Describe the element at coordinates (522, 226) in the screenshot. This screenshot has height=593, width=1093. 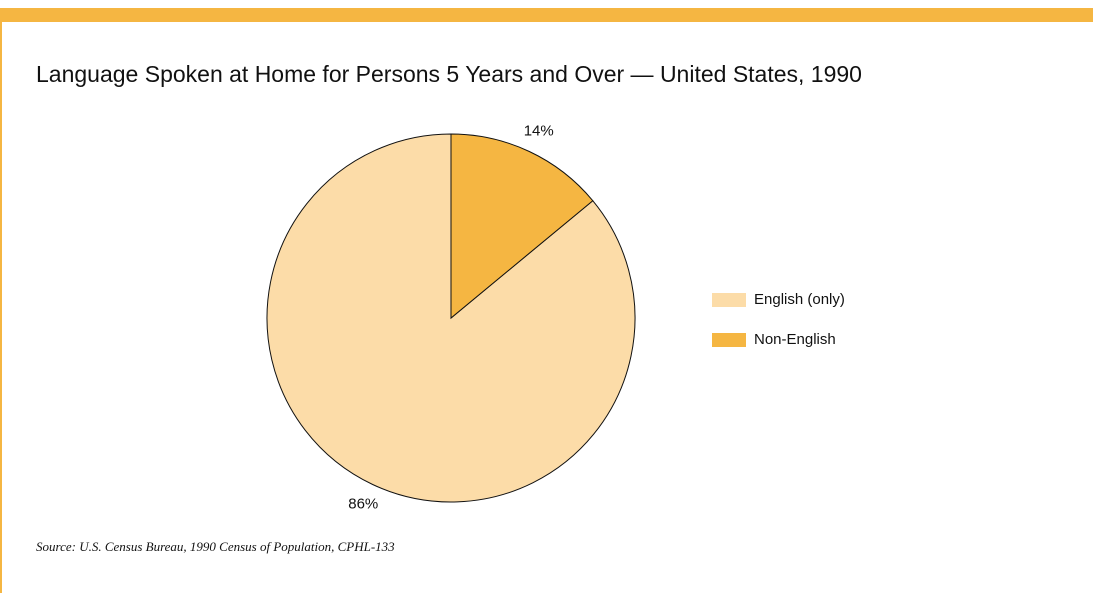
I see `pie-slice` at that location.